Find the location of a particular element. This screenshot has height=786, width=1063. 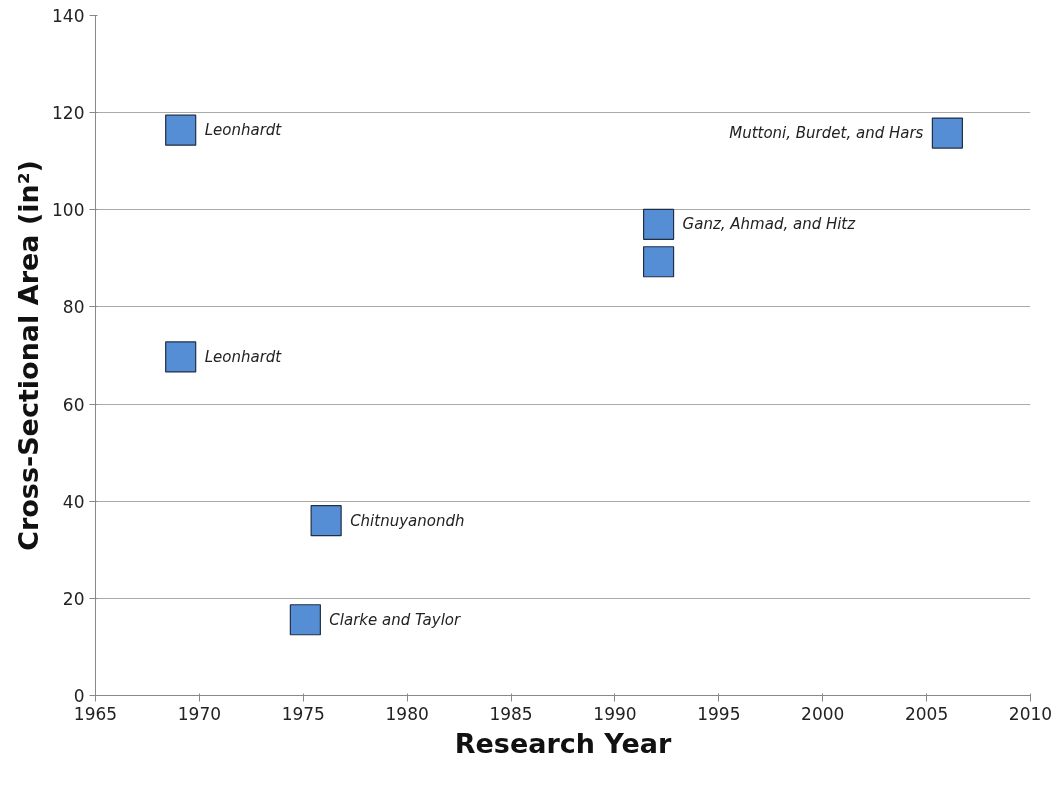

x-tick-label: 1975 is located at coordinates (303, 713).